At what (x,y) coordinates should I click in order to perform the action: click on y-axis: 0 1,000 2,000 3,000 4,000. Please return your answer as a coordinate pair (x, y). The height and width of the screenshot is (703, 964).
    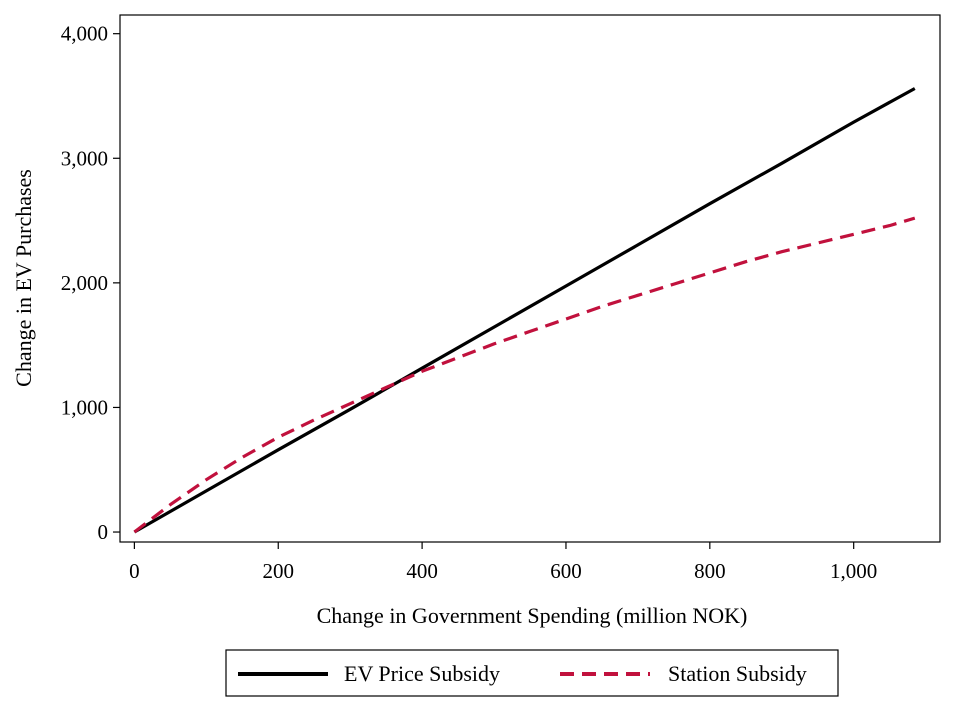
    Looking at the image, I should click on (90, 283).